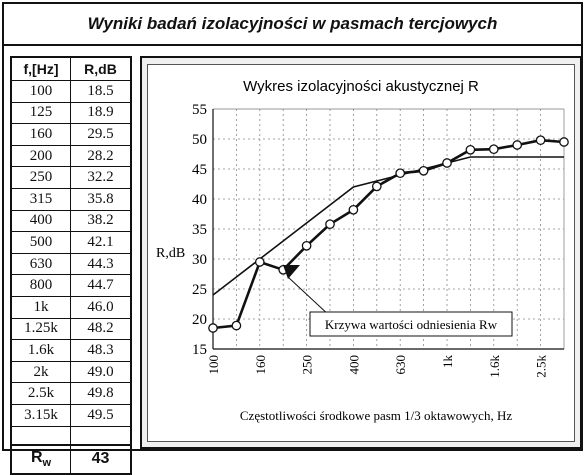 The width and height of the screenshot is (587, 475). Describe the element at coordinates (101, 68) in the screenshot. I see `header-r-db: R,dB` at that location.